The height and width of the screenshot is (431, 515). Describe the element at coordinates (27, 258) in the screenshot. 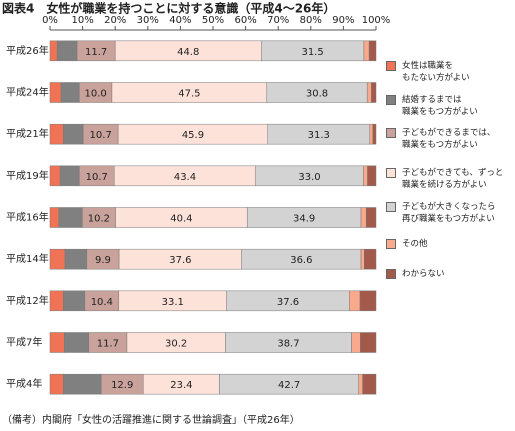

I see `y-tick-label: 平成14年` at that location.